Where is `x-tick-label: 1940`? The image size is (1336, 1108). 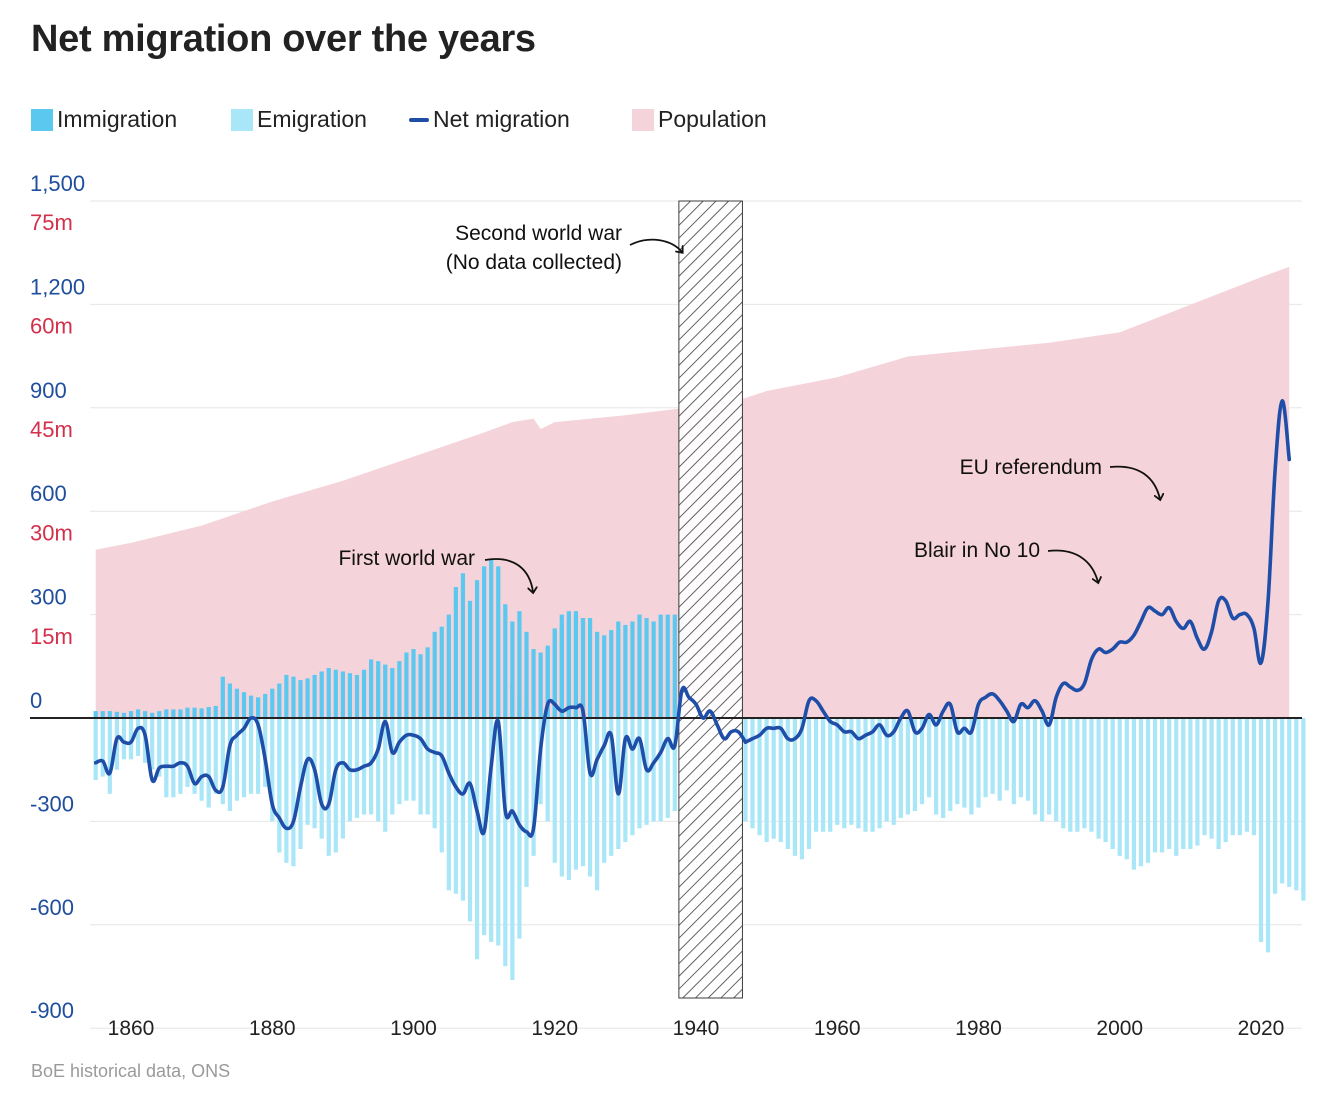
x-tick-label: 1940 is located at coordinates (696, 1028).